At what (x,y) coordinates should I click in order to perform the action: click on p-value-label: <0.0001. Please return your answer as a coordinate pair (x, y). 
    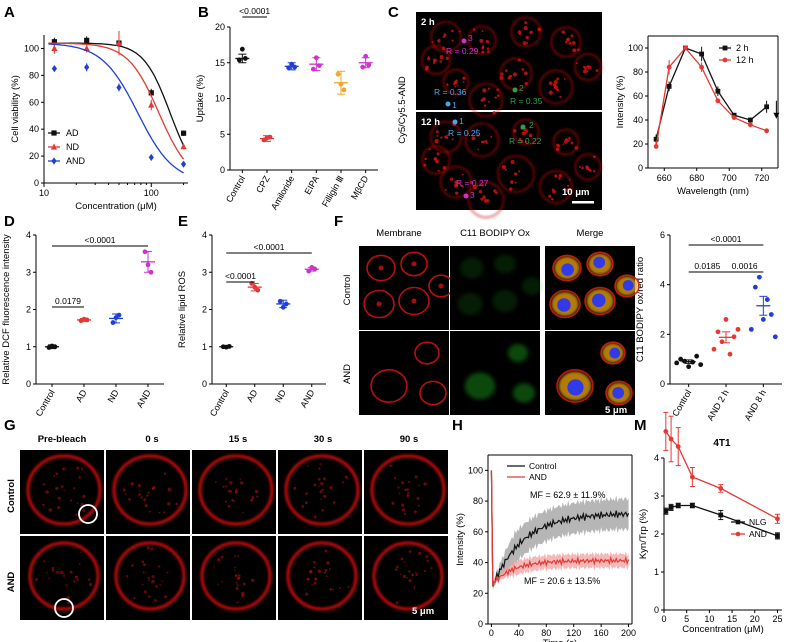
    Looking at the image, I should click on (269, 247).